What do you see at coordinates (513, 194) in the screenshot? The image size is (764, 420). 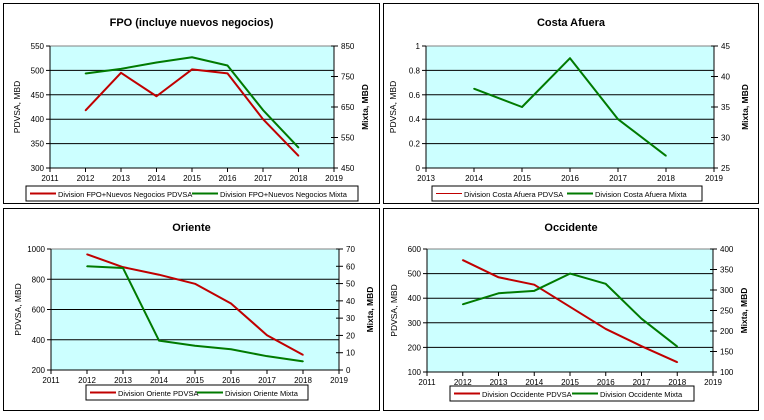 I see `legend-label: Division Costa Afuera PDVSA` at bounding box center [513, 194].